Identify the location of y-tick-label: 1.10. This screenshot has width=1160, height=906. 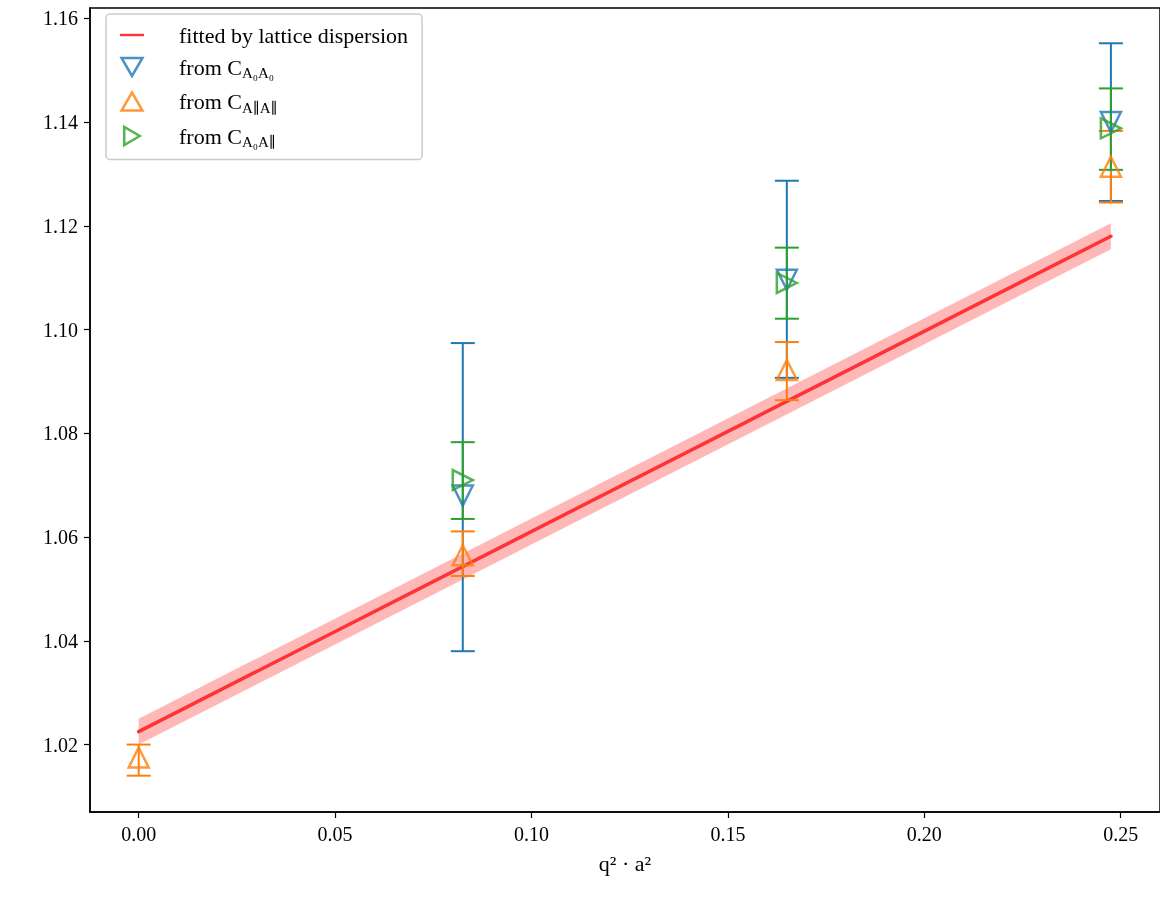
(60, 329).